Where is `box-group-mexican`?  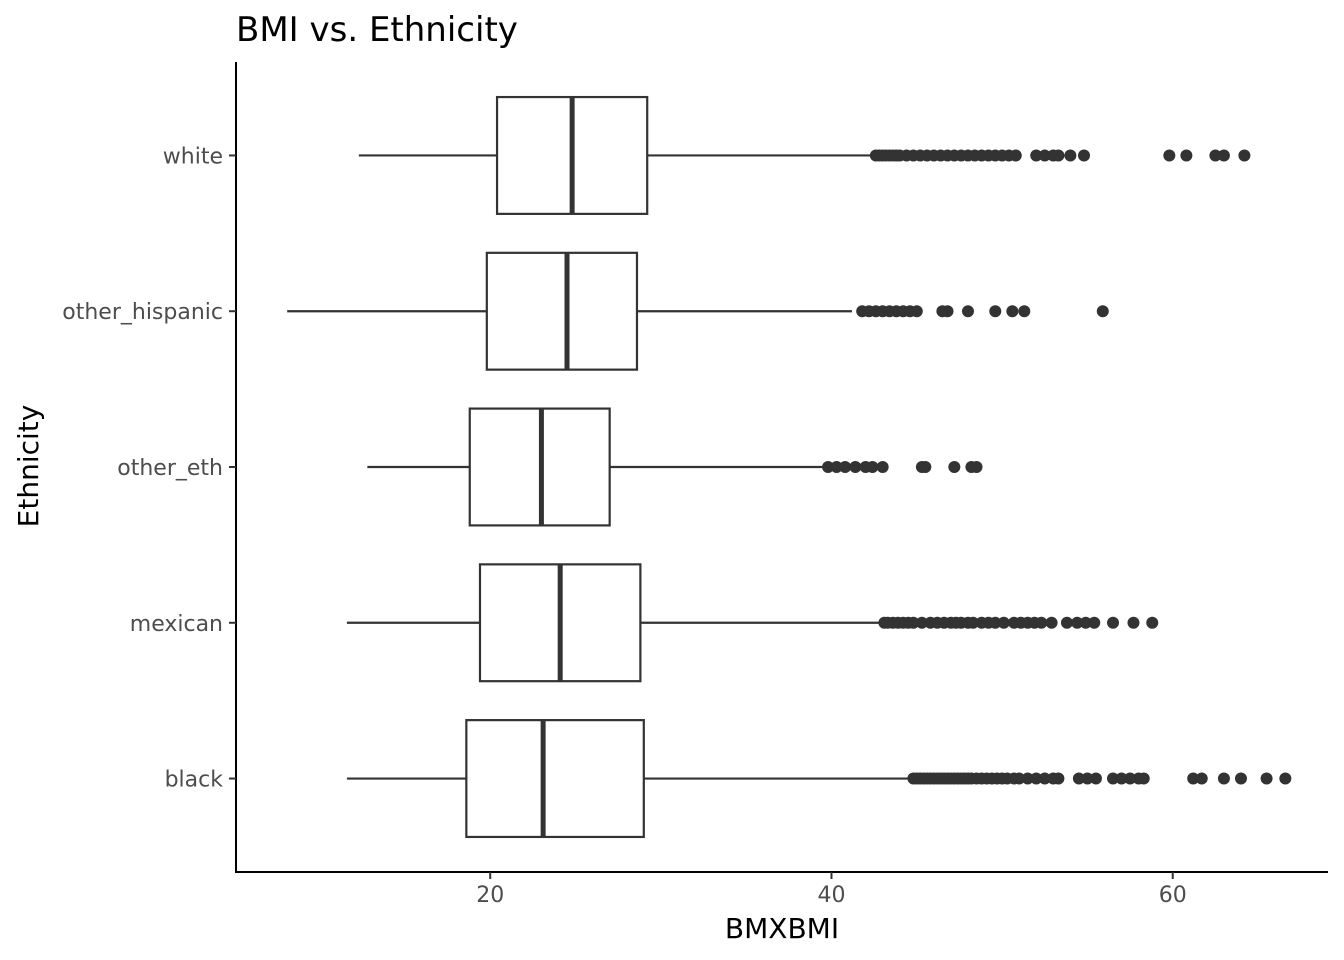
box-group-mexican is located at coordinates (752, 623).